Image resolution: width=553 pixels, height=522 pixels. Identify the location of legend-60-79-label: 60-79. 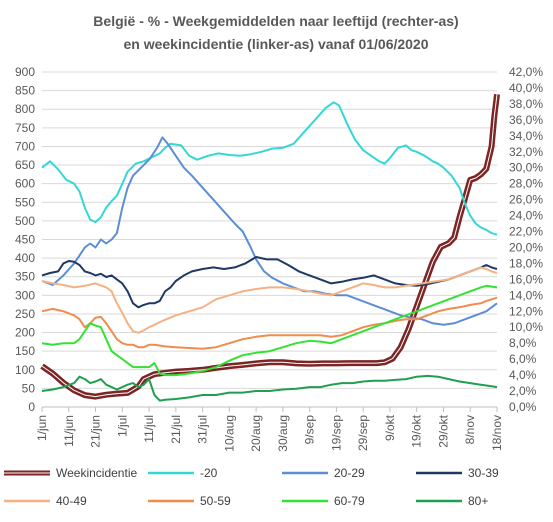
(349, 501).